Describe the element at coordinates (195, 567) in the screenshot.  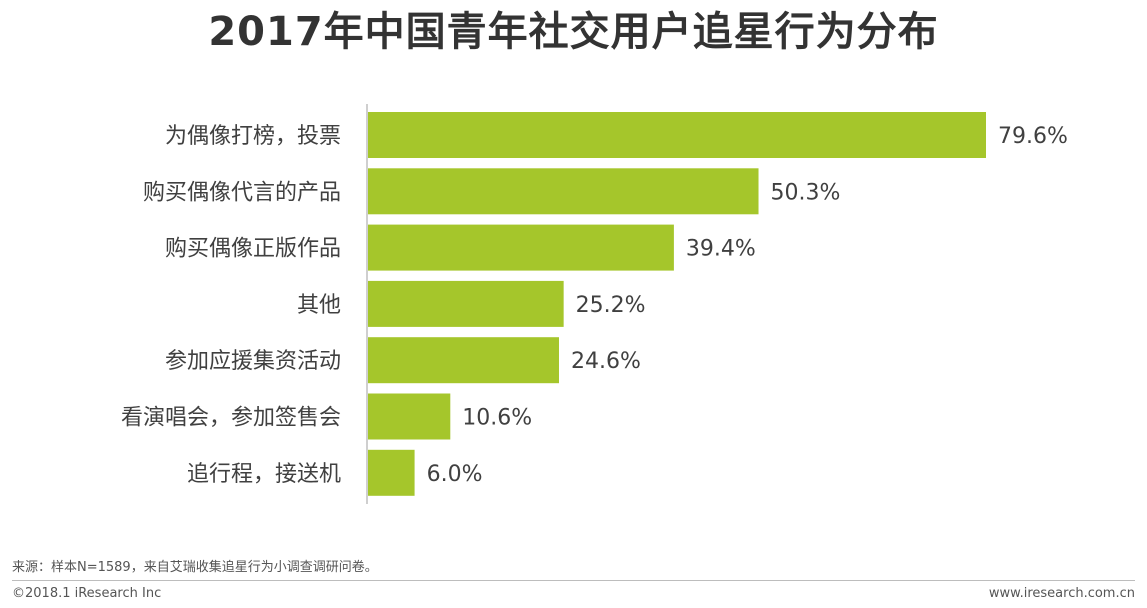
I see `source-note: 来源：样本N=1589，来自艾瑞收集追星行为小调查调研问卷。` at that location.